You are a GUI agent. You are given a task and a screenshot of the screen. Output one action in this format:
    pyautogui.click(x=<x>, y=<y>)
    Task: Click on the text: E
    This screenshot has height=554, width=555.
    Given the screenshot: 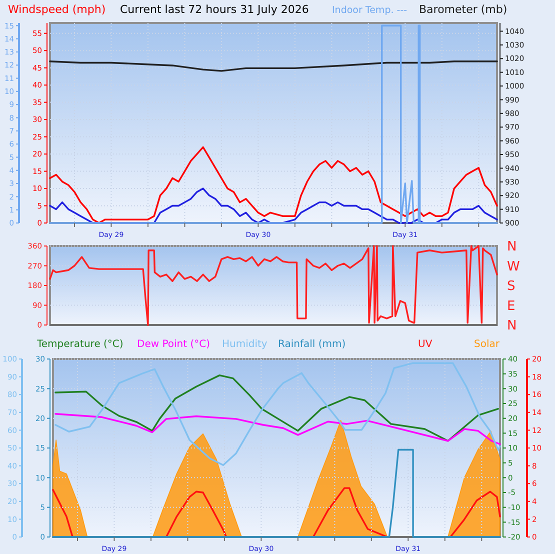 What is the action you would take?
    pyautogui.click(x=511, y=306)
    